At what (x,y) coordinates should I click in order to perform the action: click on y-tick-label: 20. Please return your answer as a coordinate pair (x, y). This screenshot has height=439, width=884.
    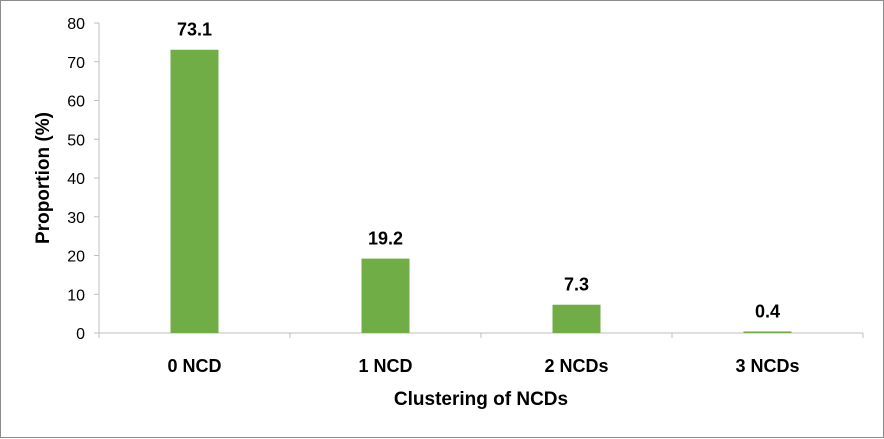
    Looking at the image, I should click on (76, 257).